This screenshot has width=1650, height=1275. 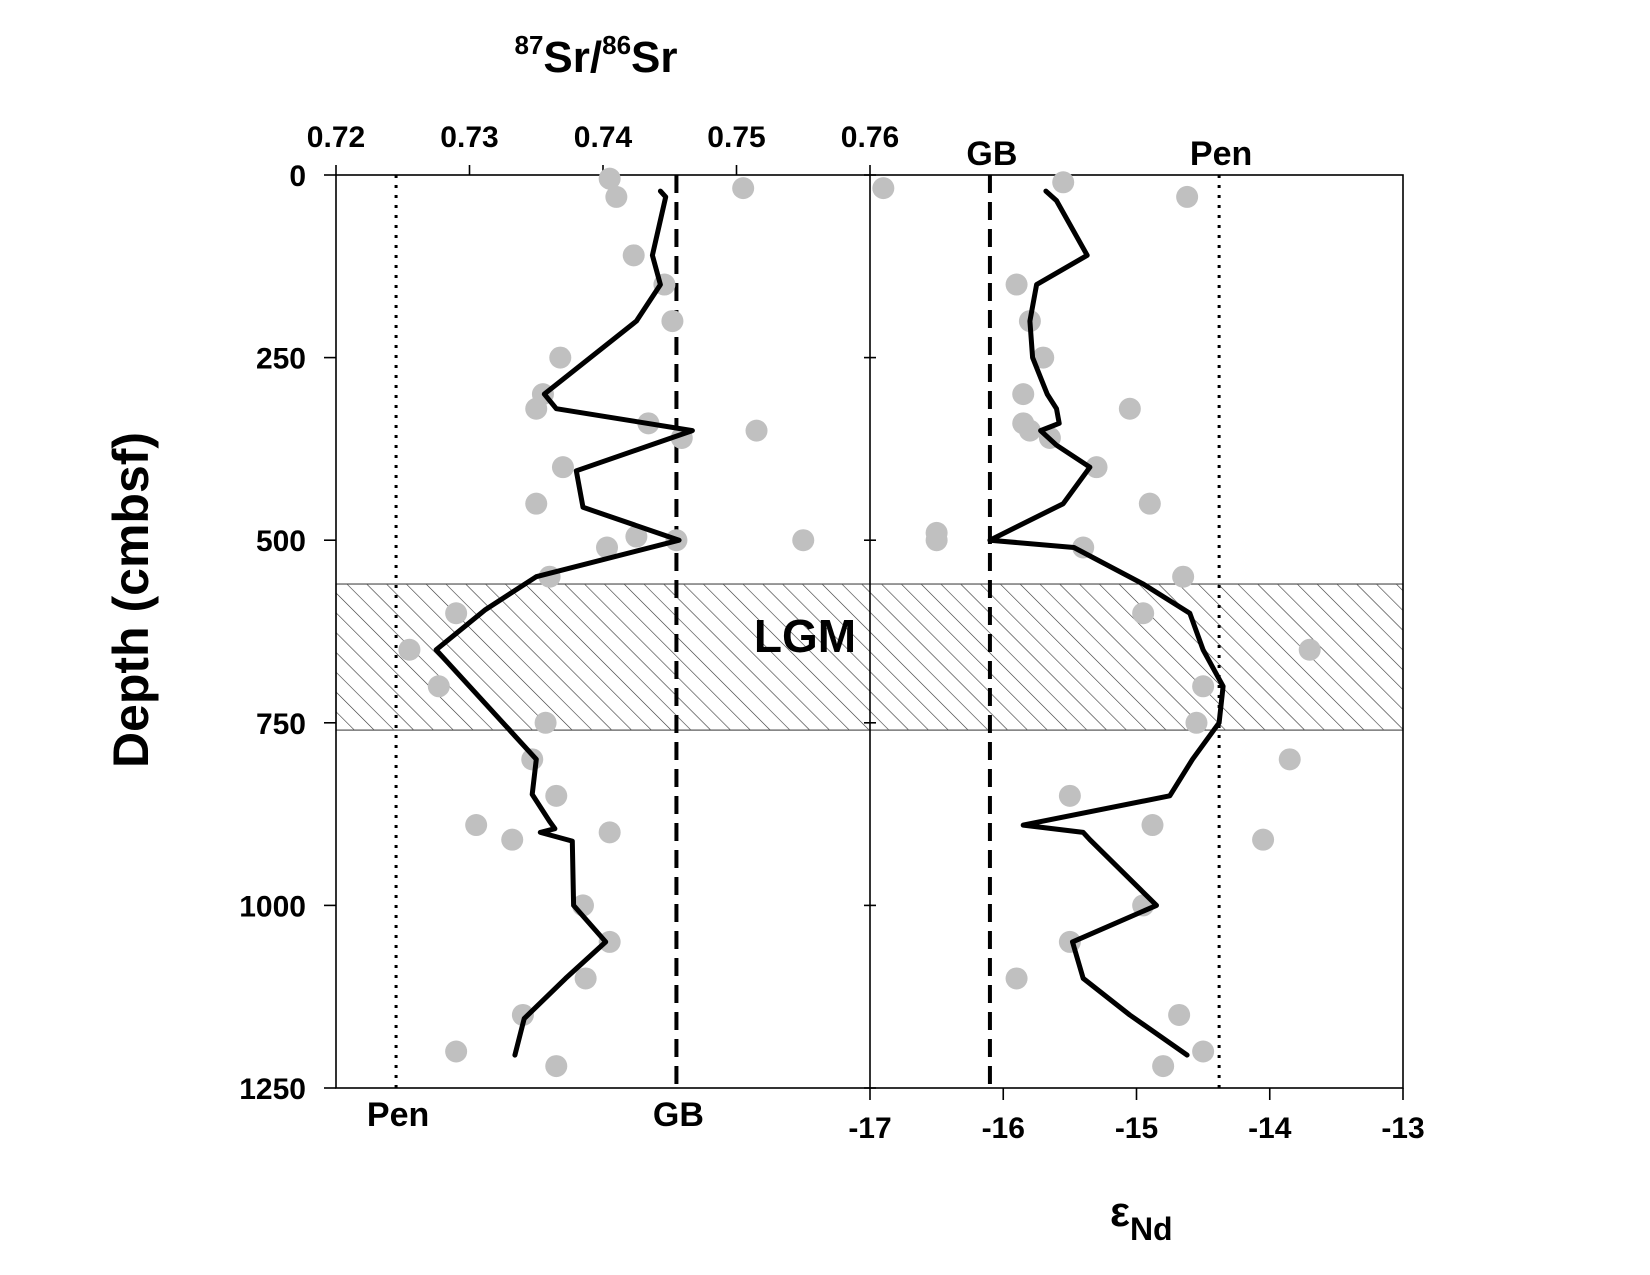 I want to click on y-tick-label: 500, so click(x=281, y=541).